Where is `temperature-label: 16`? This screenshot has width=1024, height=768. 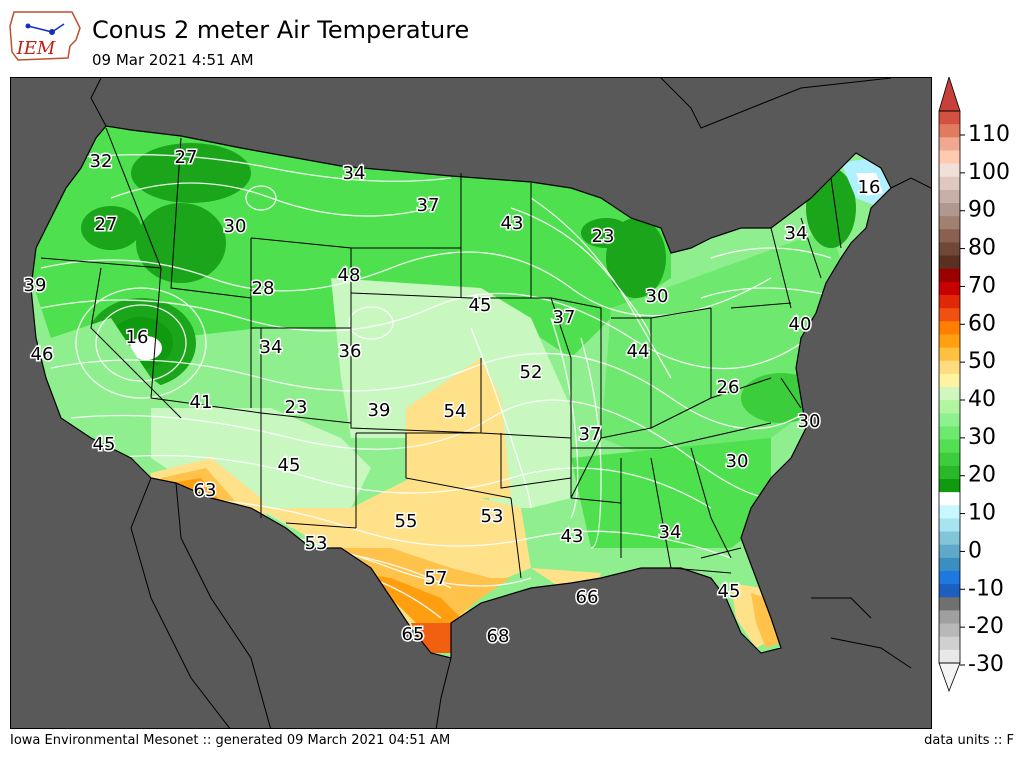 temperature-label: 16 is located at coordinates (137, 337).